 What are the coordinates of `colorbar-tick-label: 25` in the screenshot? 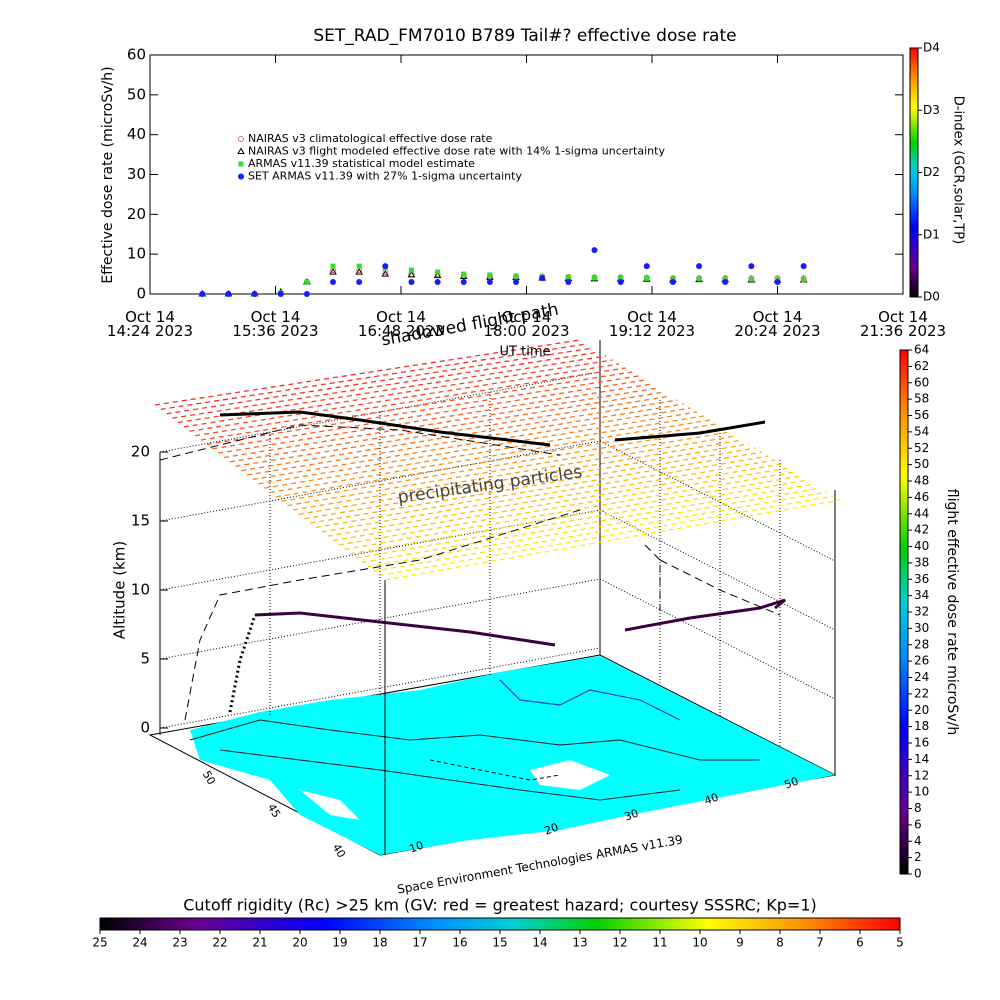 It's located at (99, 943).